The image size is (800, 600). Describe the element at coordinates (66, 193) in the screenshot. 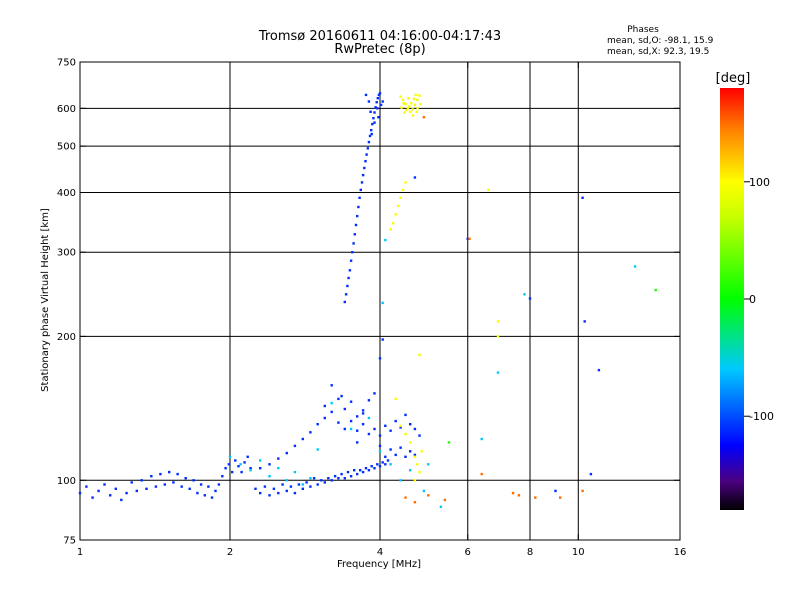

I see `y-tick-label: 400` at that location.